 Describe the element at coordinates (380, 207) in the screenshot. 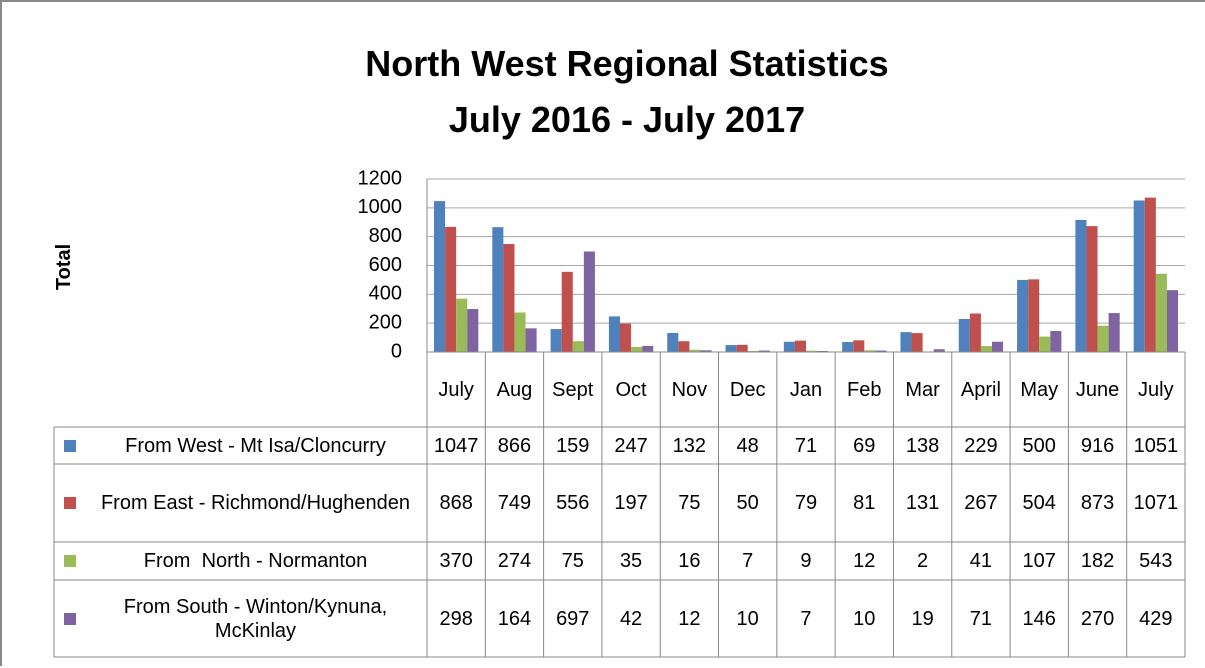

I see `y-tick-label: 1000` at that location.